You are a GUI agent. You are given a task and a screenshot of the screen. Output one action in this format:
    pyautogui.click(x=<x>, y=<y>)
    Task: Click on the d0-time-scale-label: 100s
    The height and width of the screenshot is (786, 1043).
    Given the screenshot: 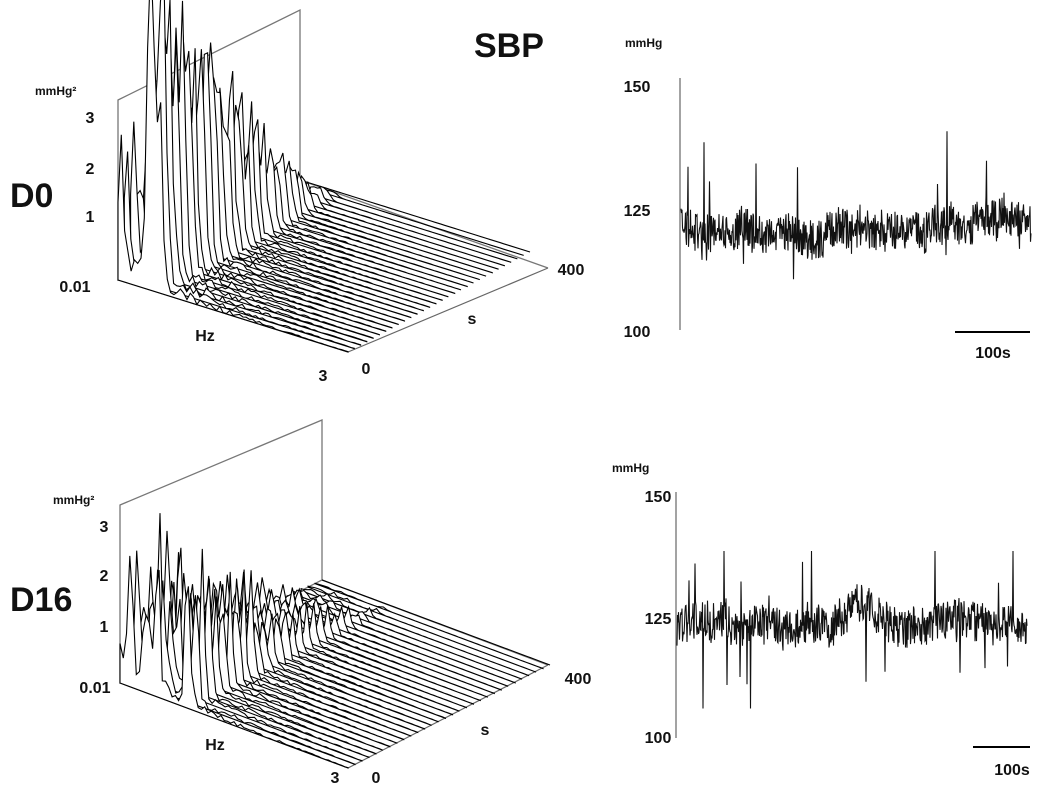 What is the action you would take?
    pyautogui.click(x=993, y=353)
    